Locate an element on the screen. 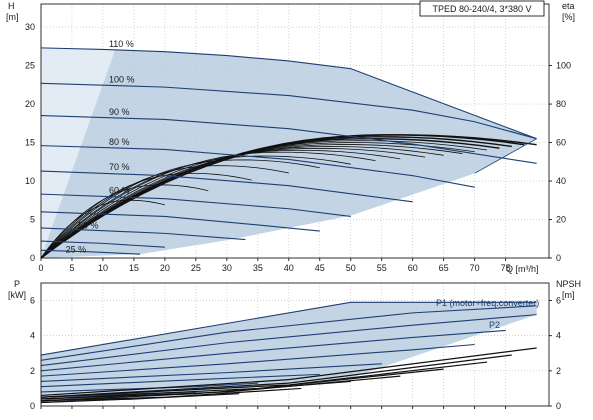 The image size is (593, 420). speed-percent-label: 100 % is located at coordinates (122, 79).